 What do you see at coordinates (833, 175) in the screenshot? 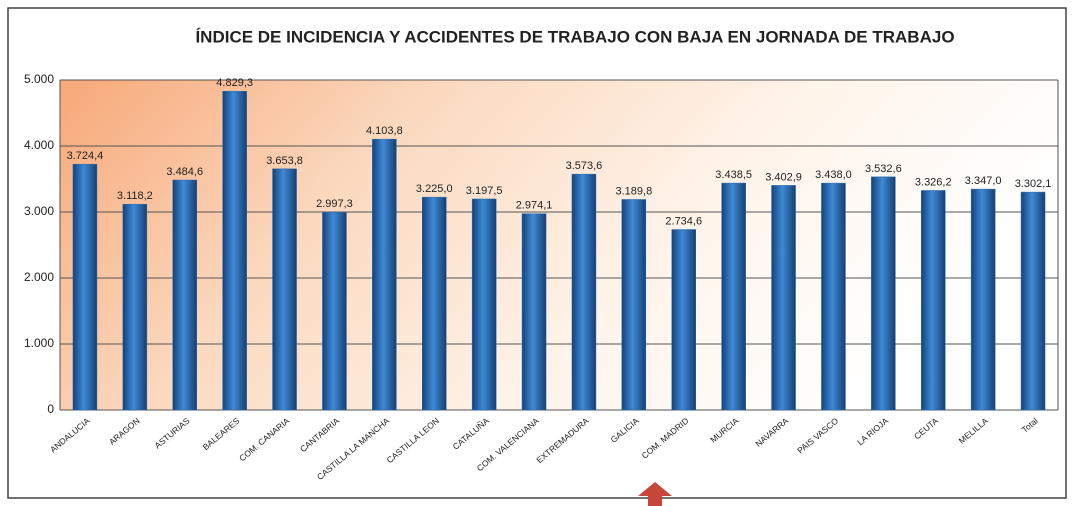
I see `value-label: 3.438,0` at bounding box center [833, 175].